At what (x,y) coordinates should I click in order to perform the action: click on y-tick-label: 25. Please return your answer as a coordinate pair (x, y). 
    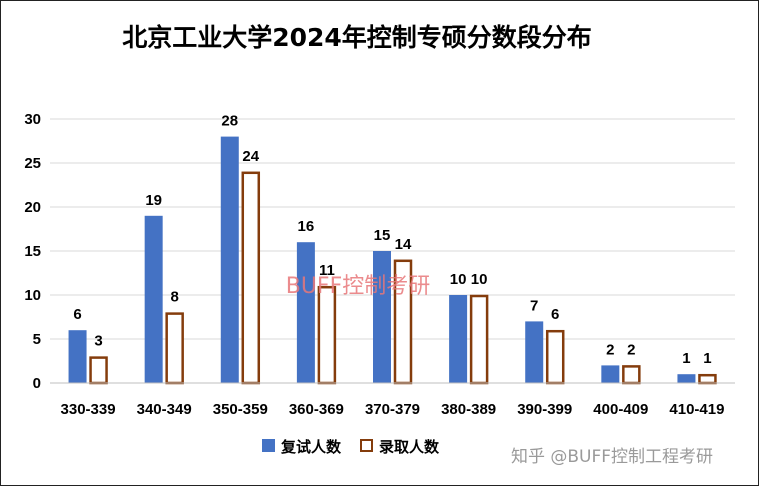
    Looking at the image, I should click on (32, 163).